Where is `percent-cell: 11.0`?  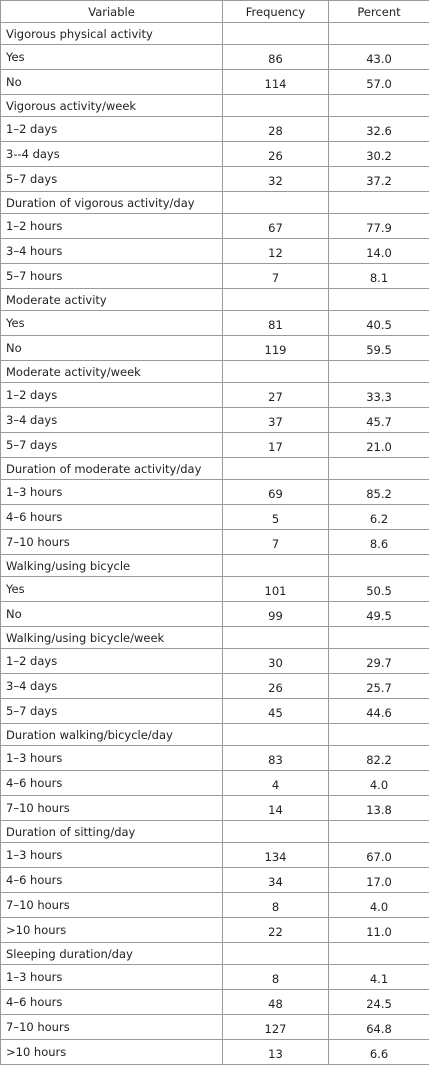
percent-cell: 11.0 is located at coordinates (379, 930).